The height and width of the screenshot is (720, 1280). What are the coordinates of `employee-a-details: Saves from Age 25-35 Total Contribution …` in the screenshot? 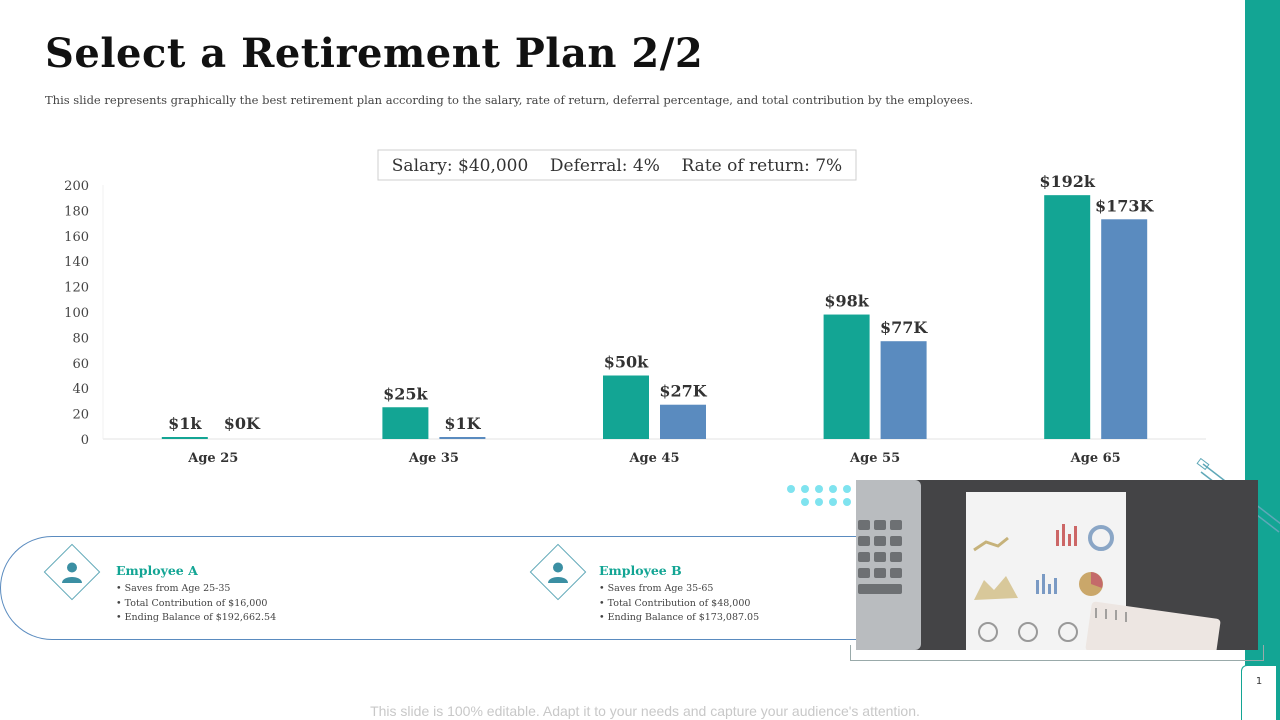 It's located at (196, 604).